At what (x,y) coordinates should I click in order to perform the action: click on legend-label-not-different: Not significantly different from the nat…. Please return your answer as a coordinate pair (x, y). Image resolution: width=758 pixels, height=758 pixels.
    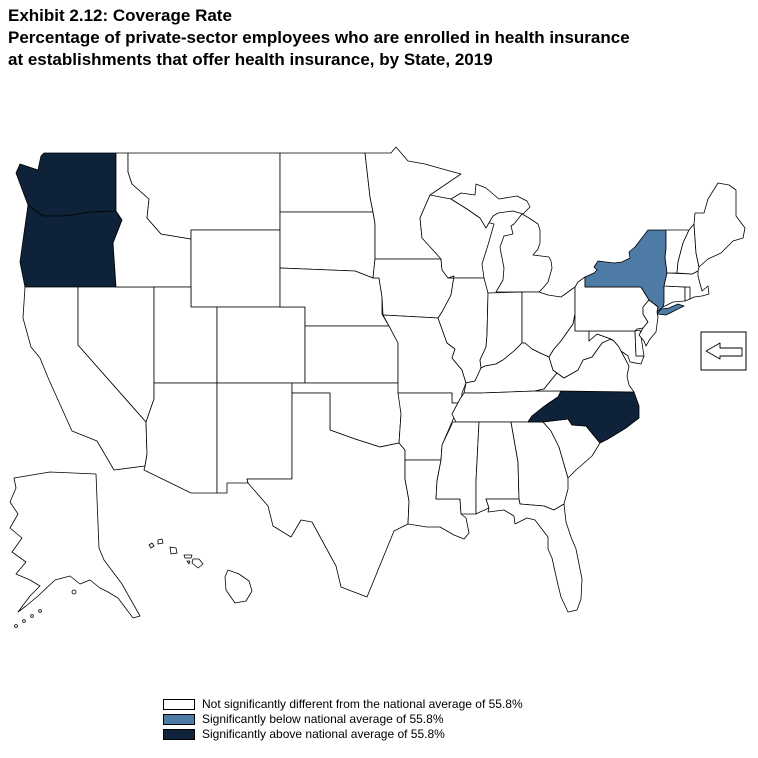
    Looking at the image, I should click on (362, 704).